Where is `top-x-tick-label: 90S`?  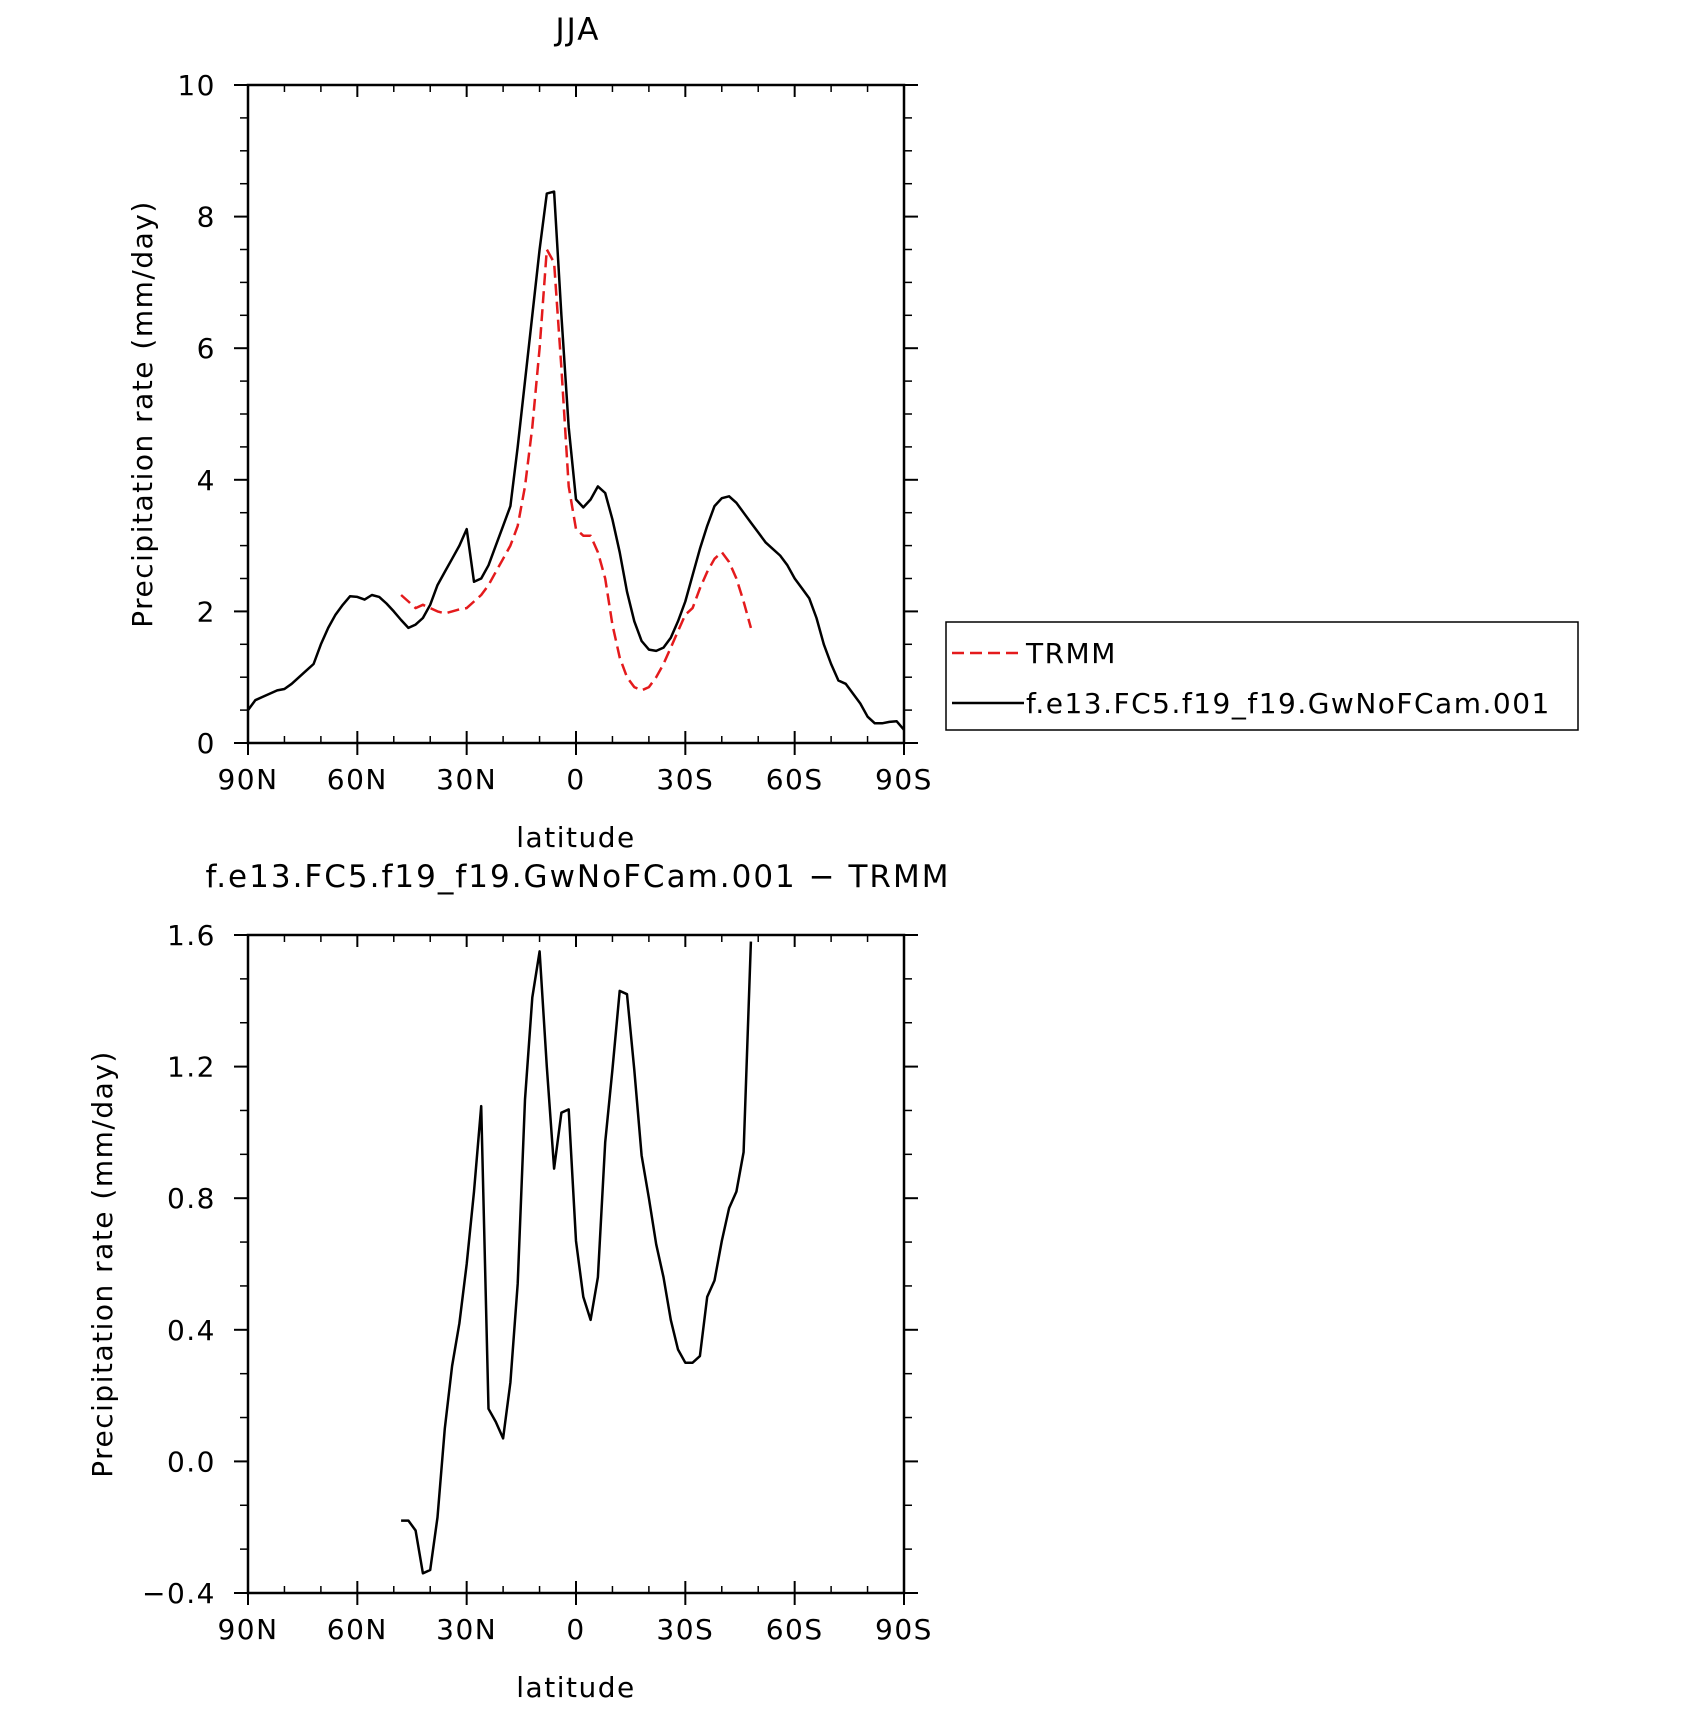
top-x-tick-label: 90S is located at coordinates (904, 779).